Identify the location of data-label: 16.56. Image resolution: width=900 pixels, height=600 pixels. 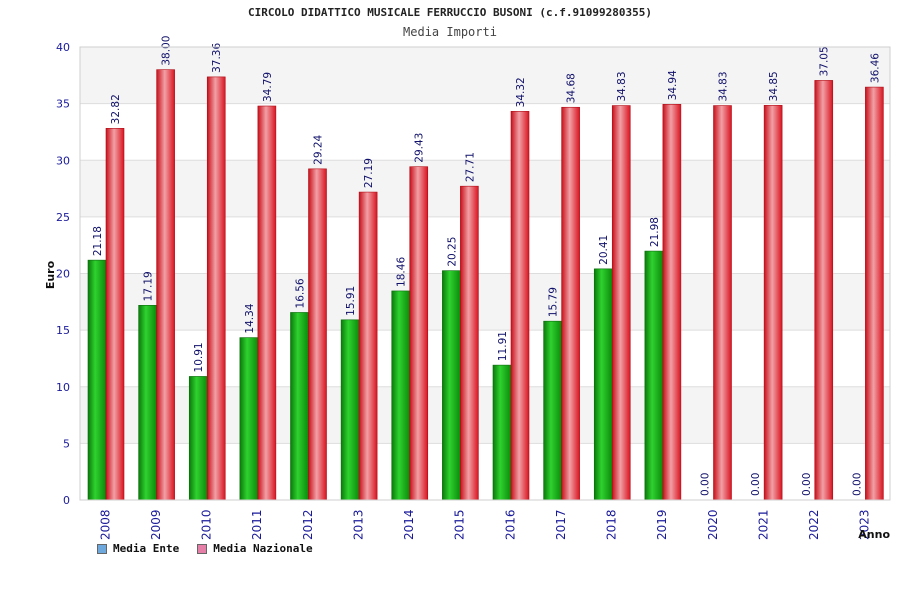
(301, 293).